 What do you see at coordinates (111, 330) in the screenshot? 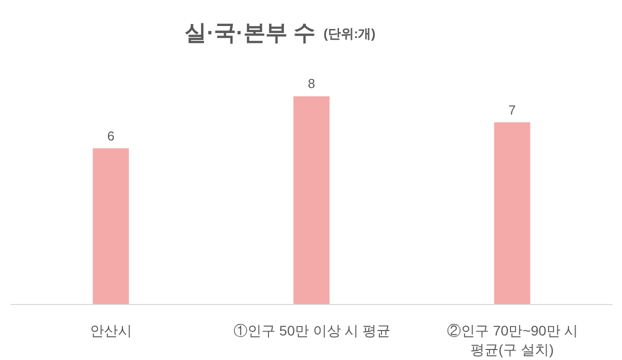
I see `x-tick-label: 안산시` at bounding box center [111, 330].